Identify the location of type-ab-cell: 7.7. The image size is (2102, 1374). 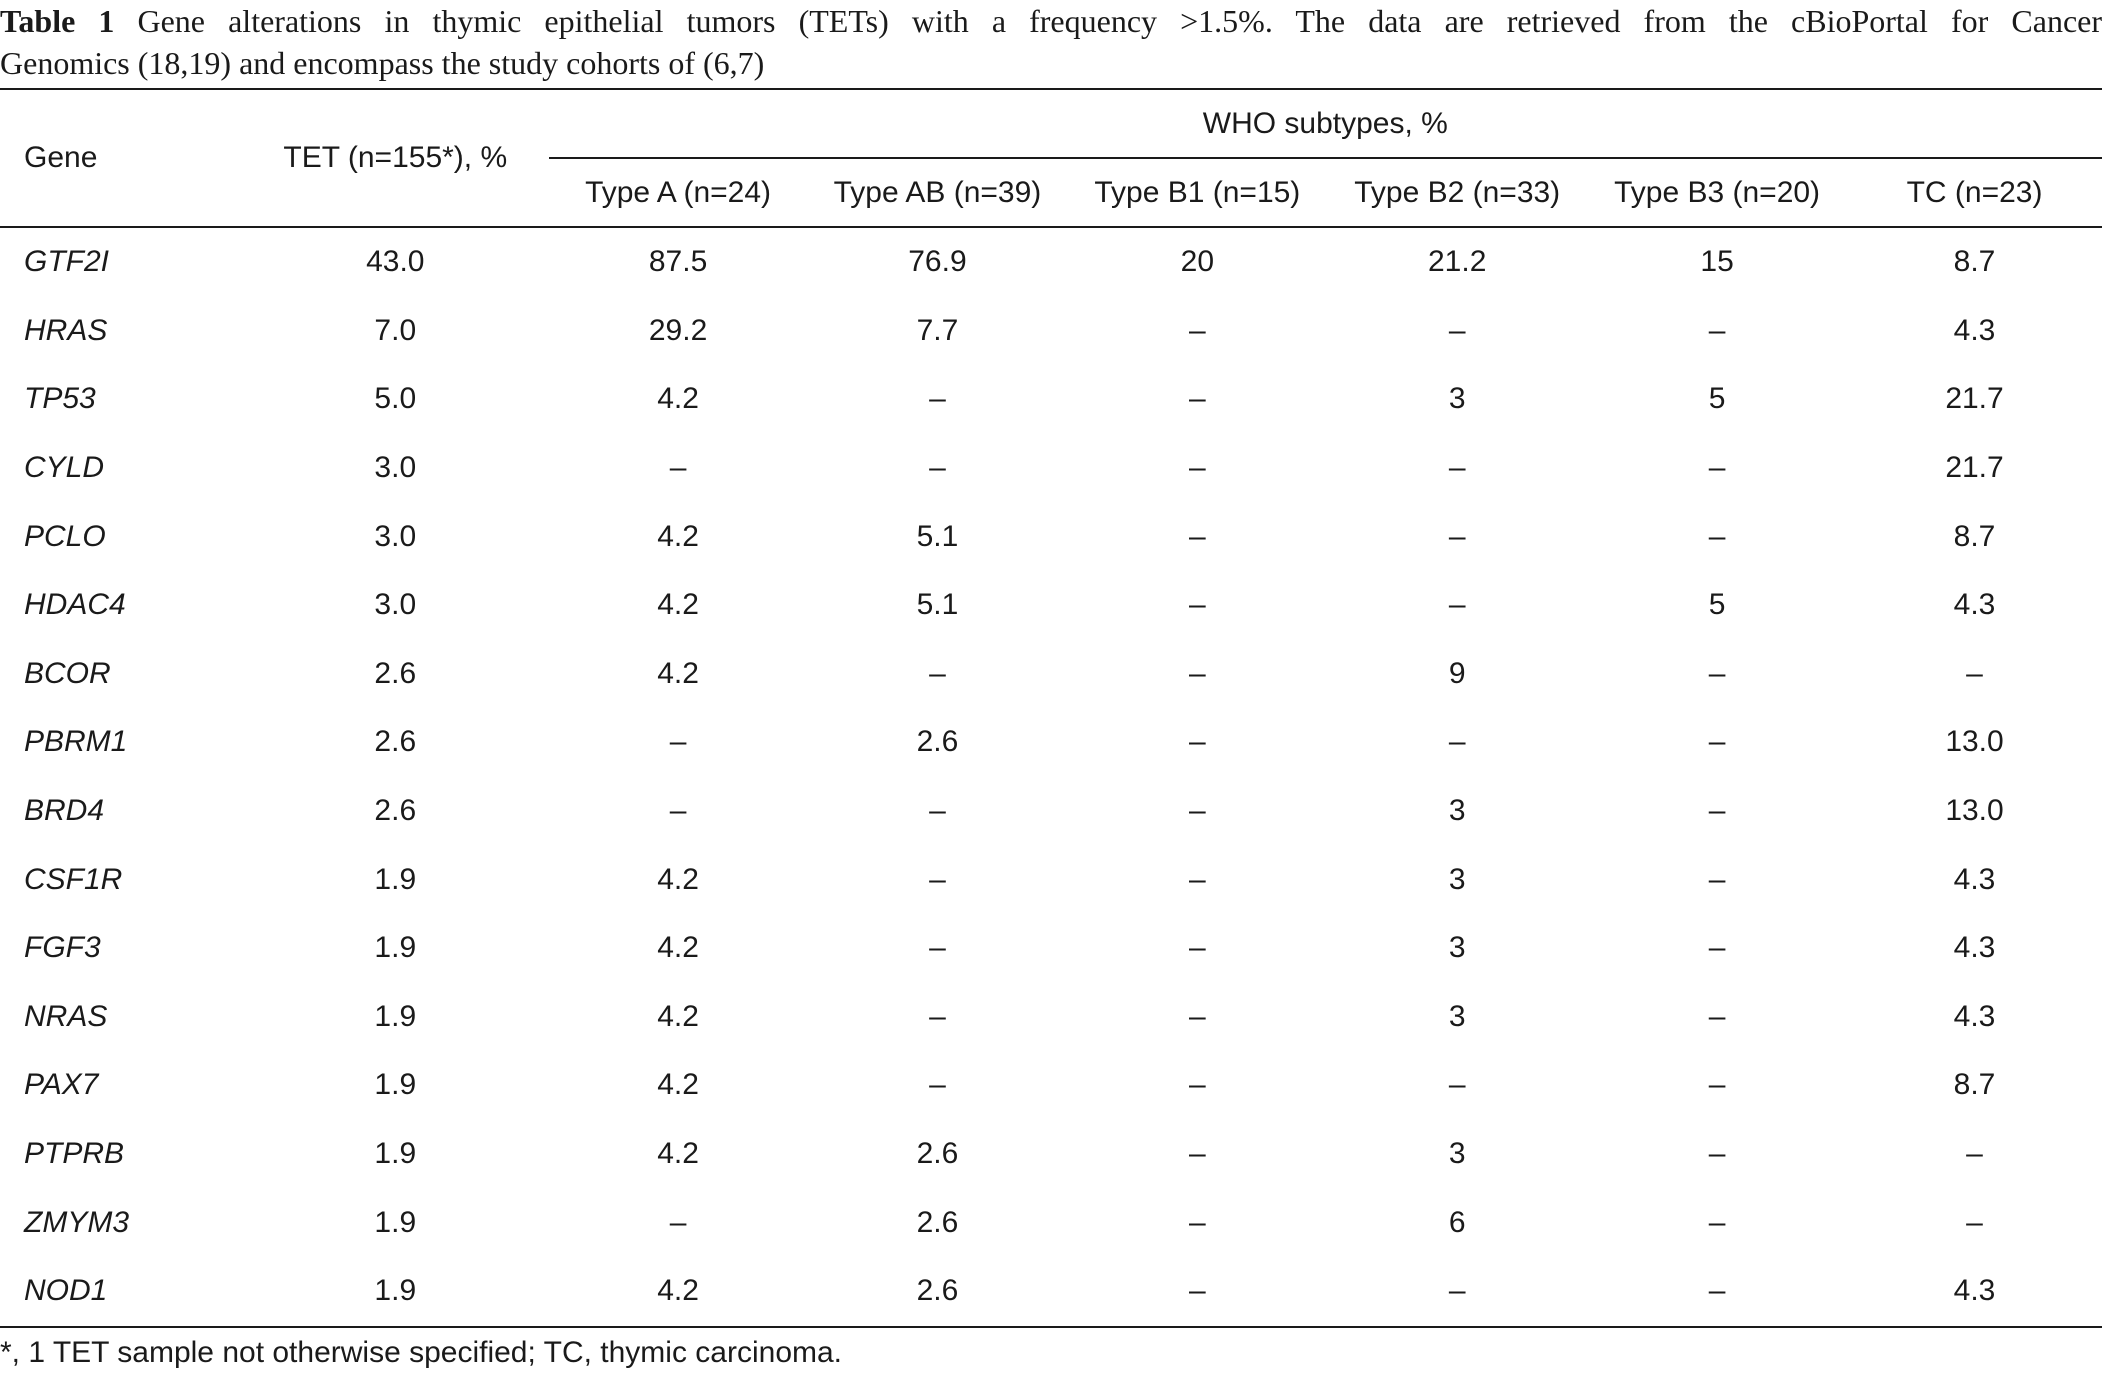
(937, 330).